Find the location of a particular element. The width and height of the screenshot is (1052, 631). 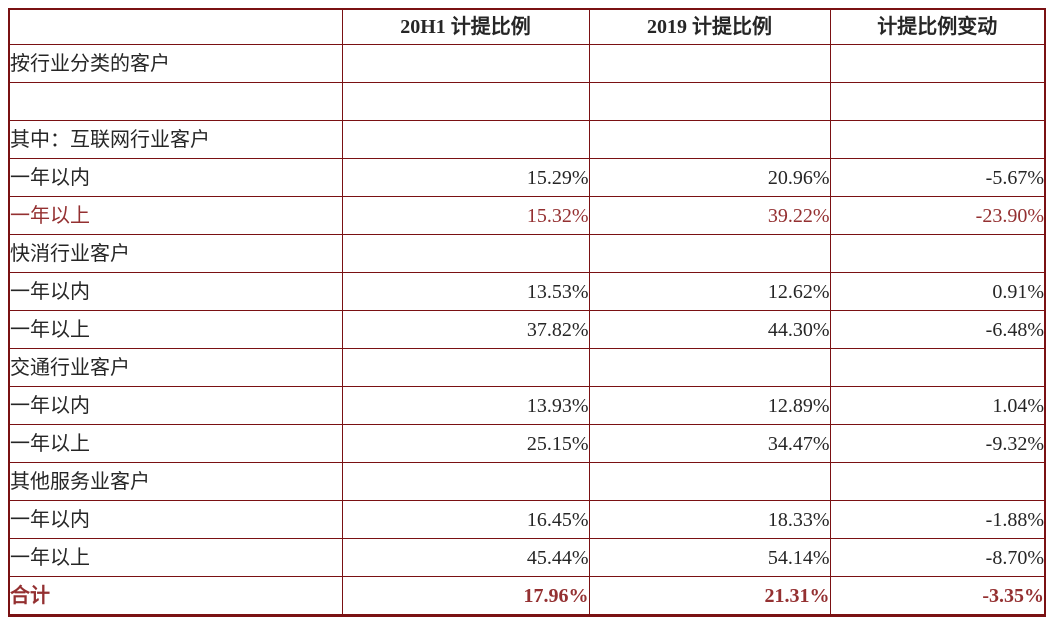

cell-20h1-ratio: 13.53% is located at coordinates (465, 291).